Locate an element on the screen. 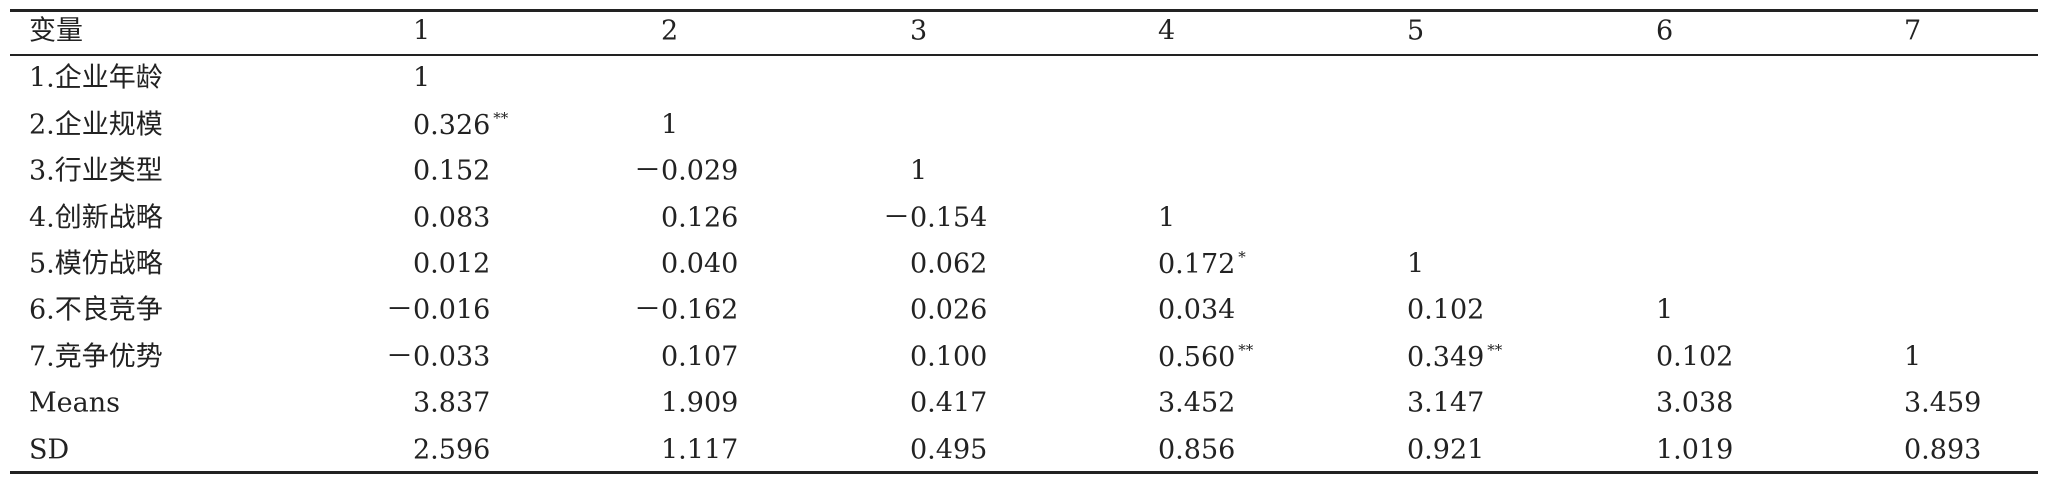 This screenshot has height=480, width=2048. cell-value: 0.349 is located at coordinates (1446, 357).